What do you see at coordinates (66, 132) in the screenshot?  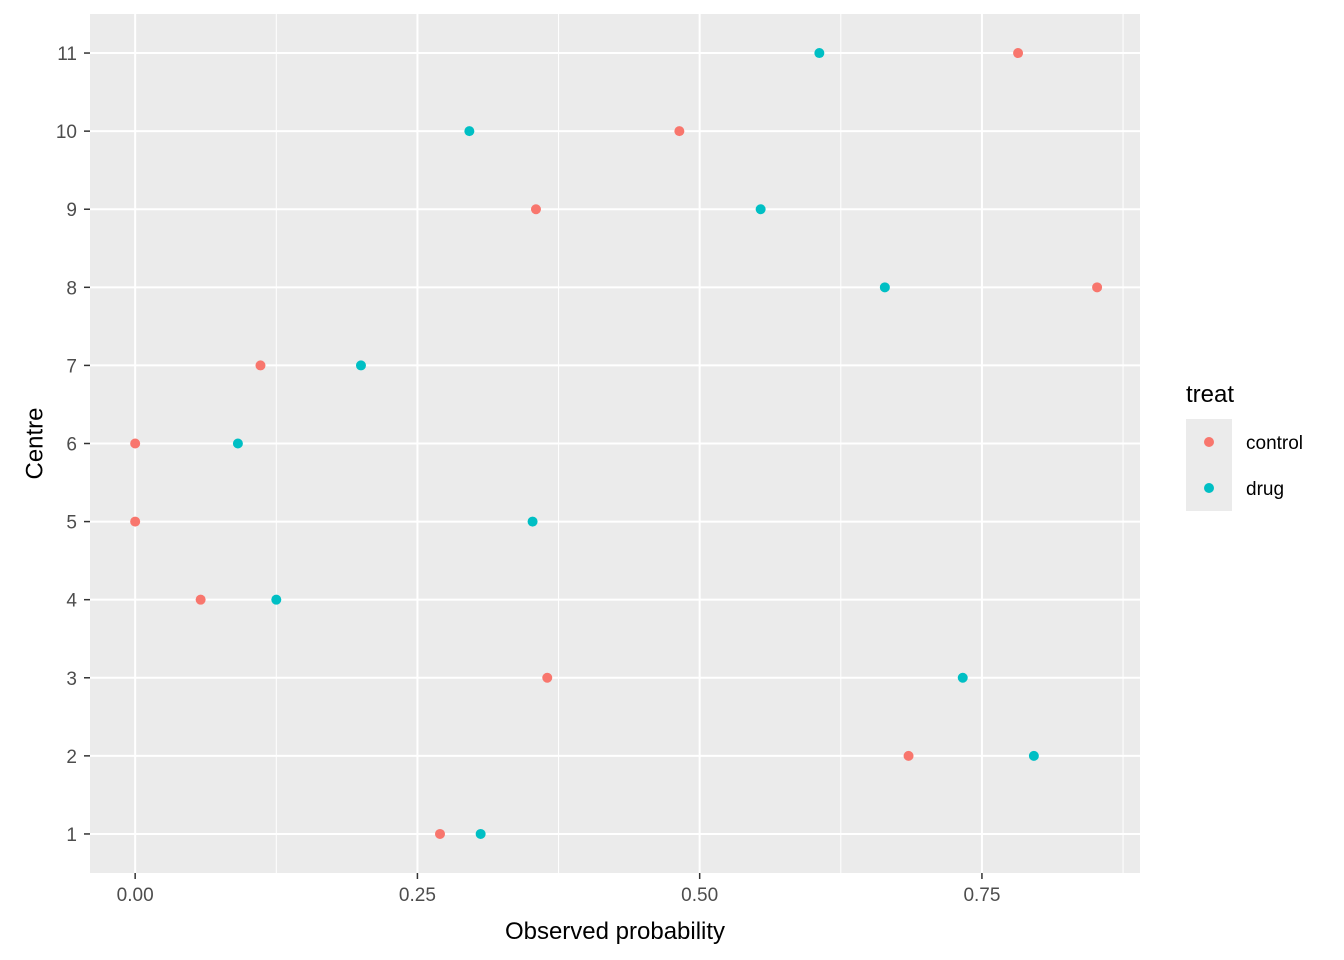 I see `y-tick-label: 10` at bounding box center [66, 132].